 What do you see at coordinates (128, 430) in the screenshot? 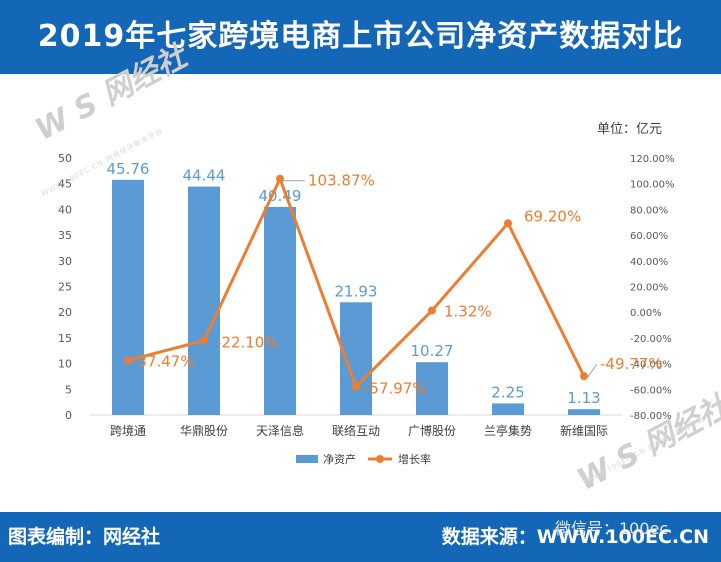
I see `x-tick-label: 跨境通` at bounding box center [128, 430].